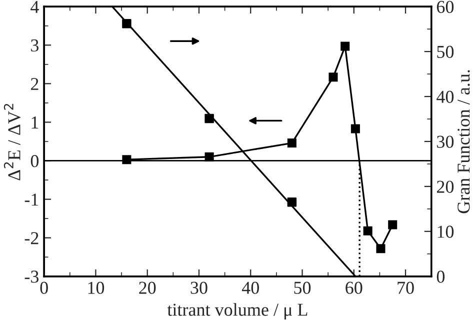 The image size is (474, 329). Describe the element at coordinates (34, 6) in the screenshot. I see `y-tick-label: 4` at that location.